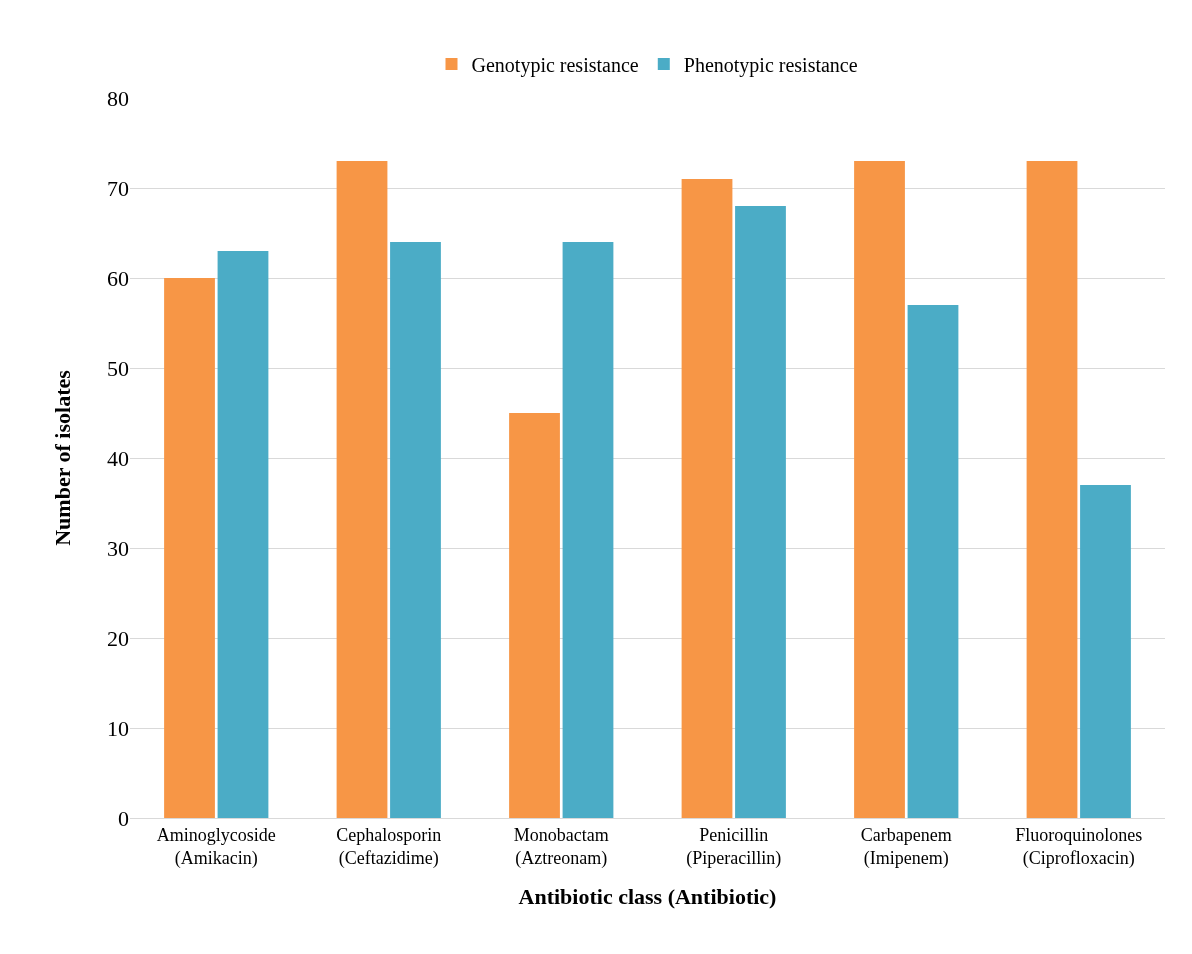 The width and height of the screenshot is (1192, 954). I want to click on legend-label: Genotypic resistance, so click(555, 65).